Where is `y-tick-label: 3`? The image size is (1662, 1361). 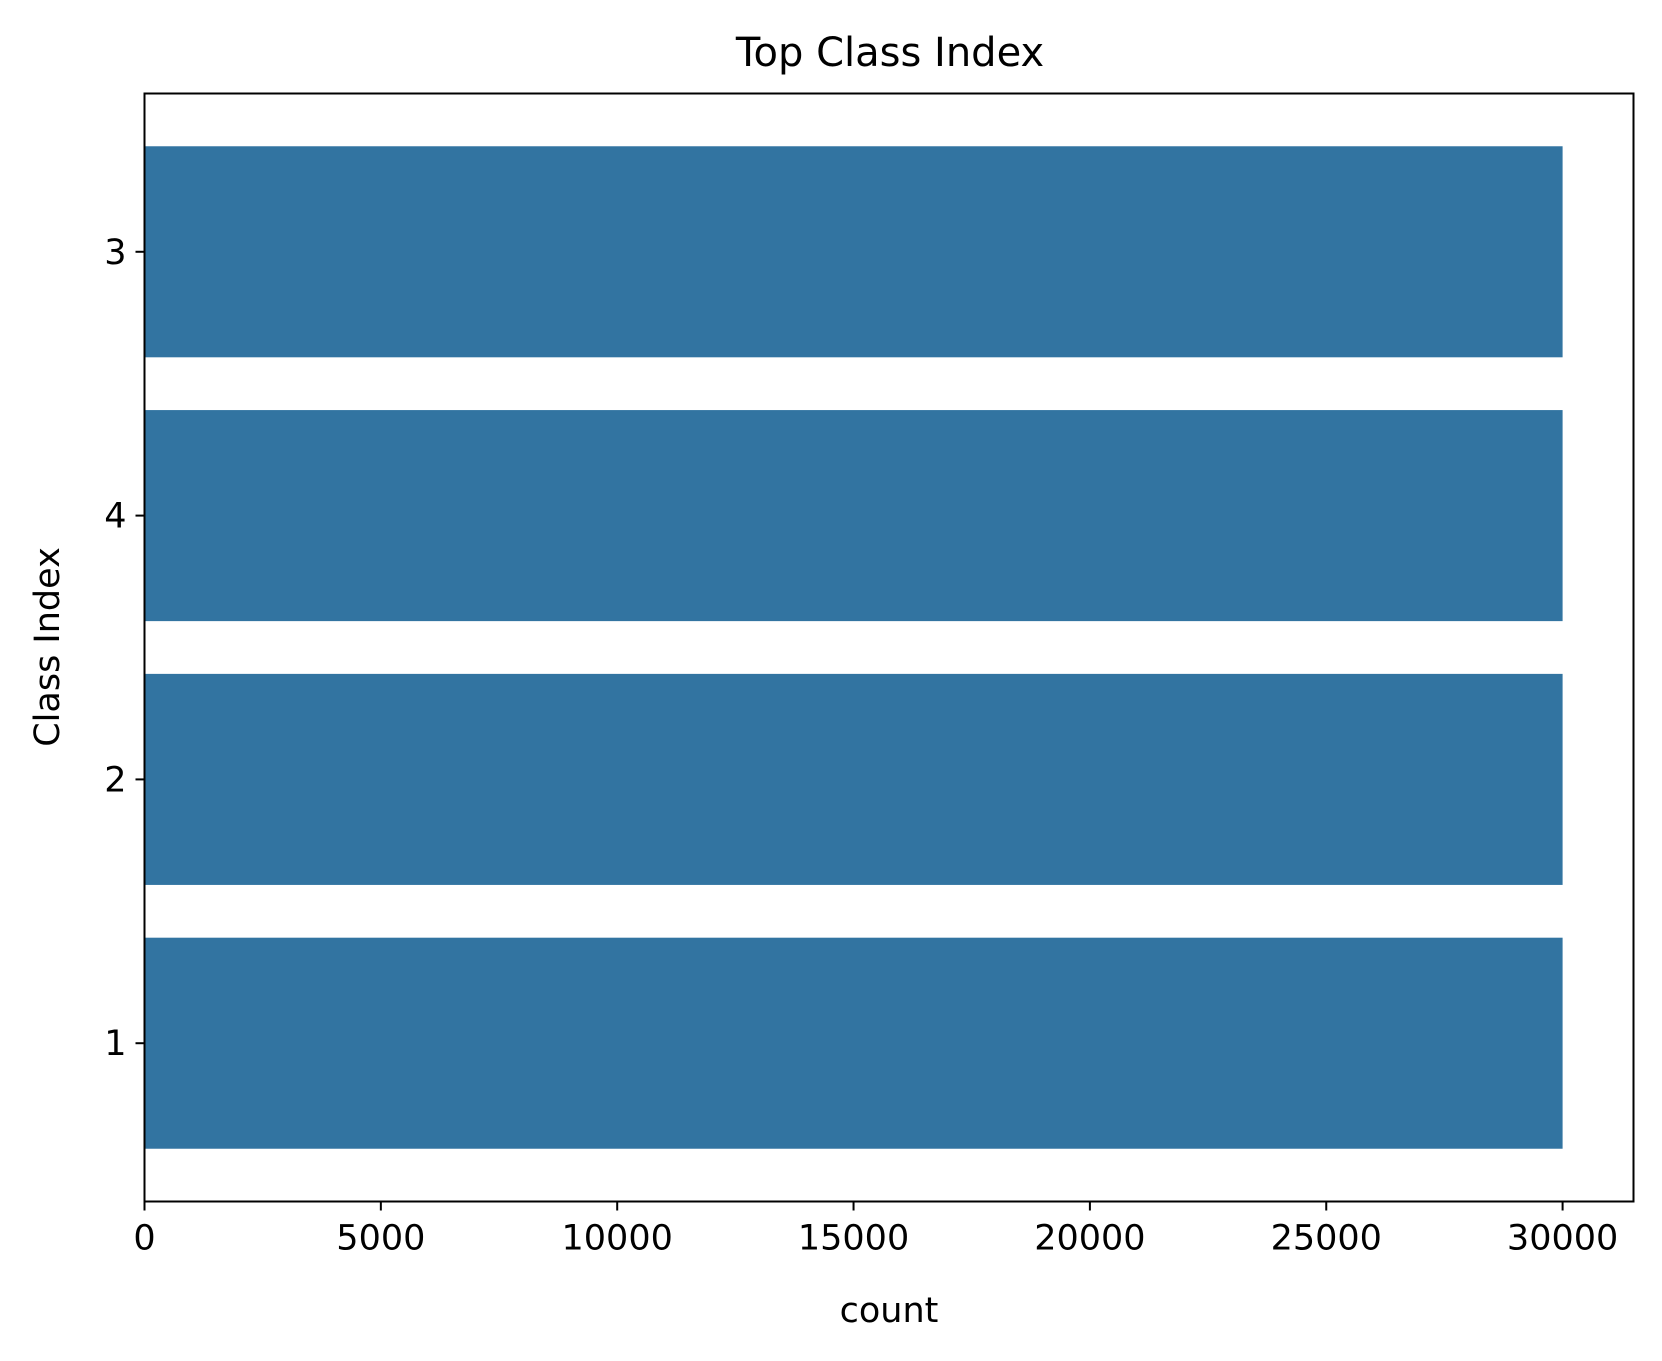
y-tick-label: 3 is located at coordinates (115, 253).